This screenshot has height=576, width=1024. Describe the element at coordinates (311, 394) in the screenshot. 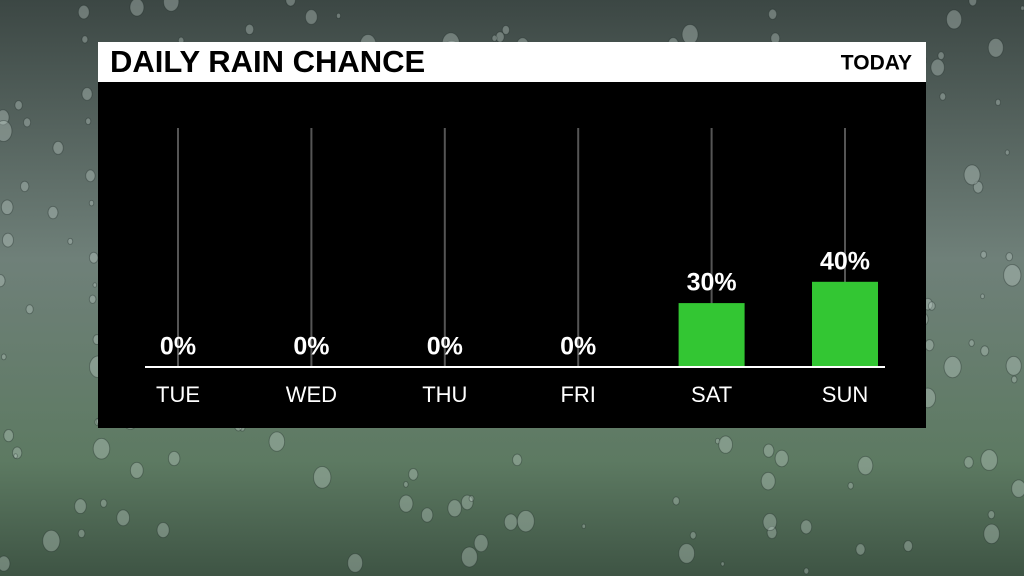

I see `x-tick-label: WED` at that location.